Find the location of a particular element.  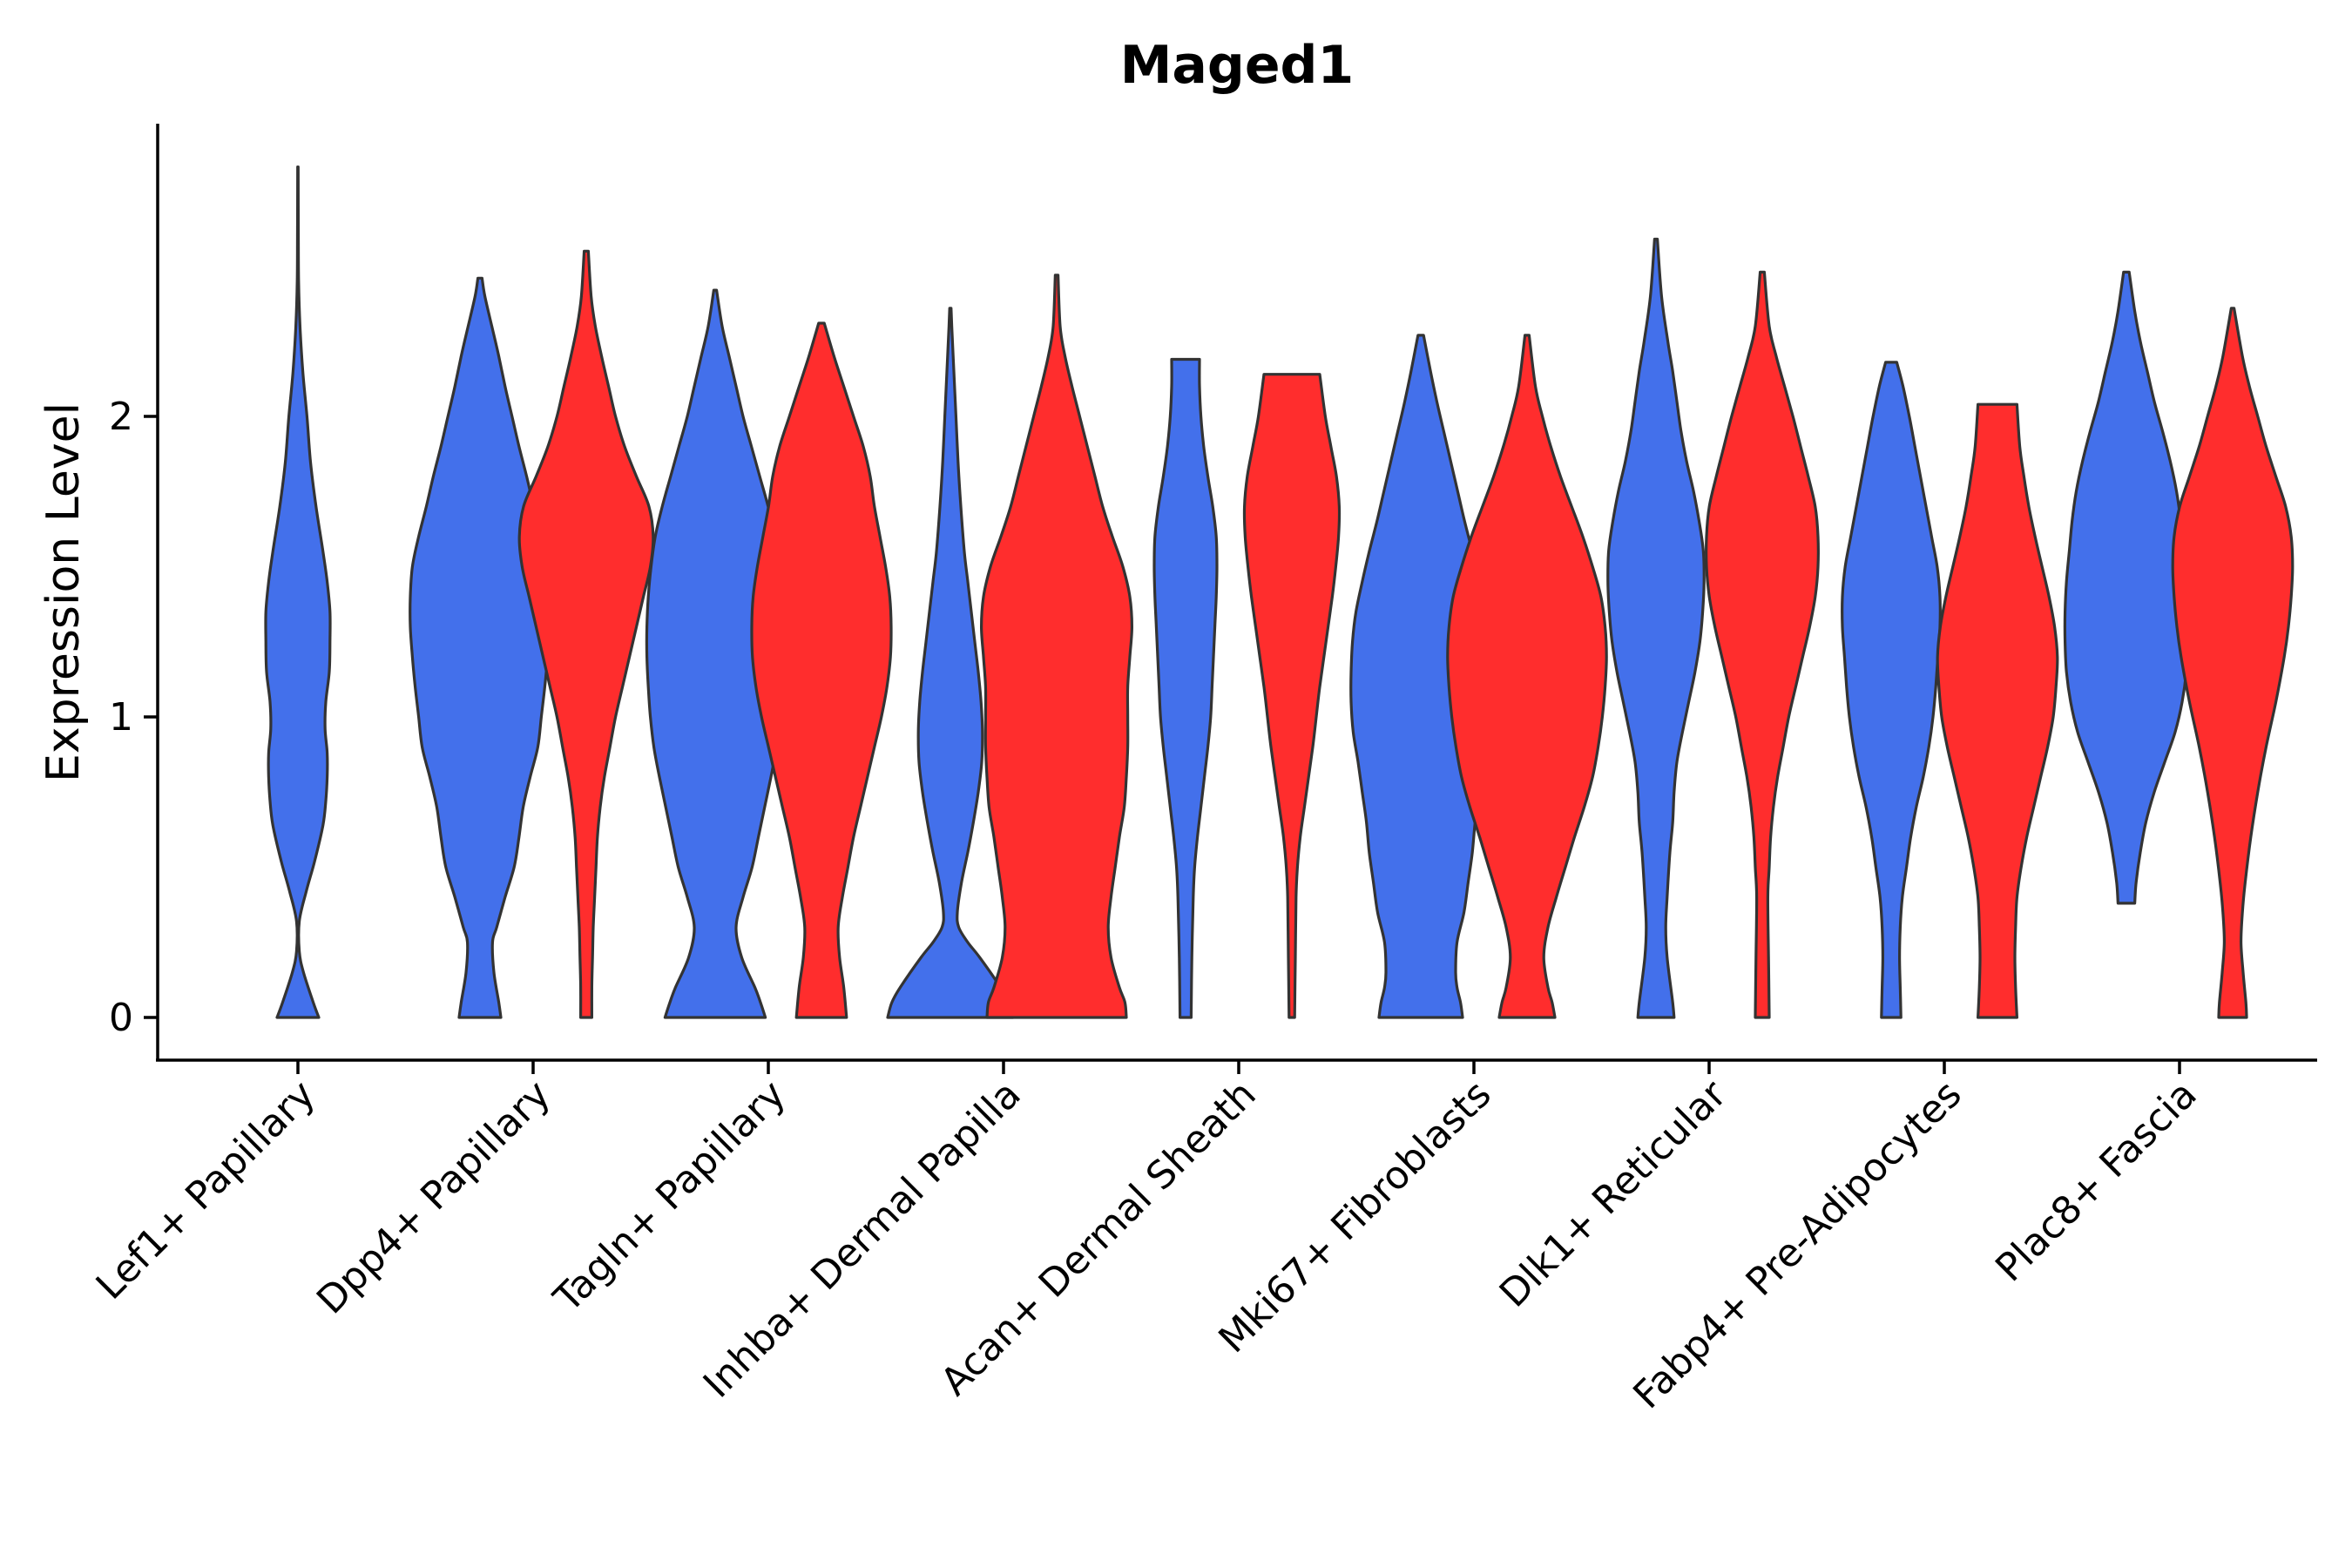

y-tick-label: 0 is located at coordinates (121, 1018).